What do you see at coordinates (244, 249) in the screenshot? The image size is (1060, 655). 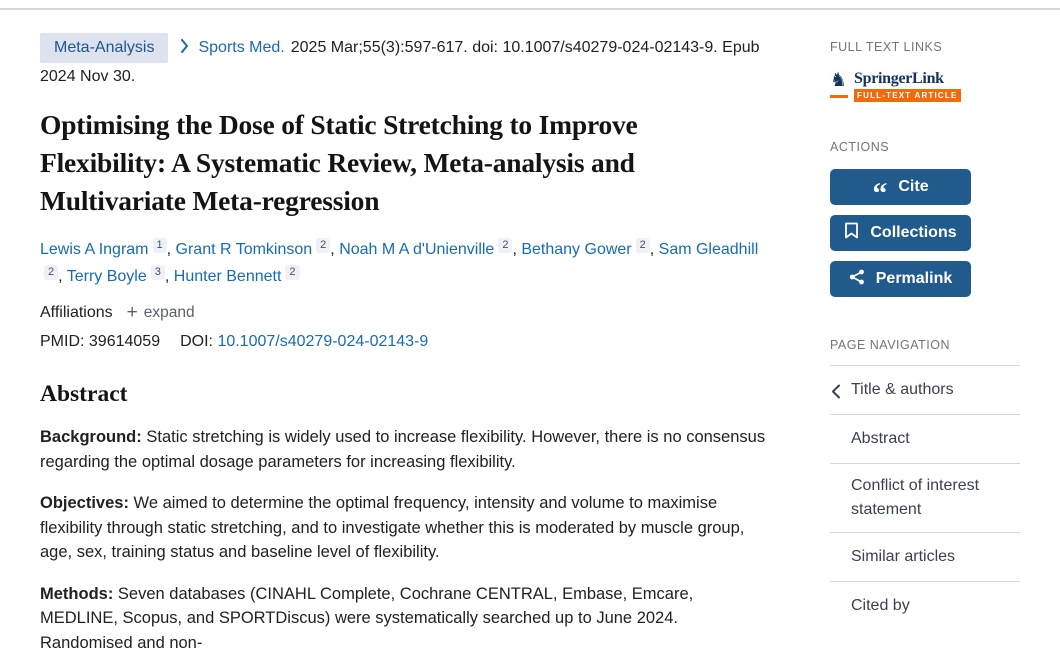 I see `author-link: Grant R Tomkinson` at bounding box center [244, 249].